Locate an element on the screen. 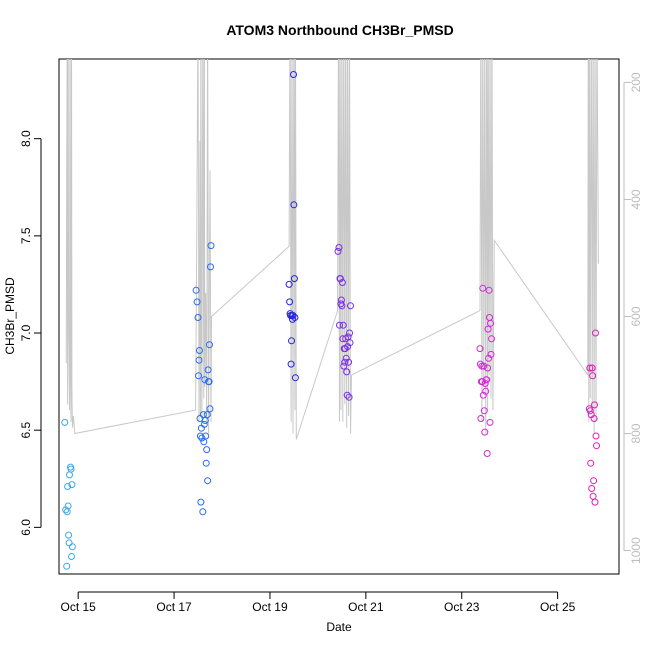 The height and width of the screenshot is (650, 650). y2-tick-label: 400 is located at coordinates (636, 199).